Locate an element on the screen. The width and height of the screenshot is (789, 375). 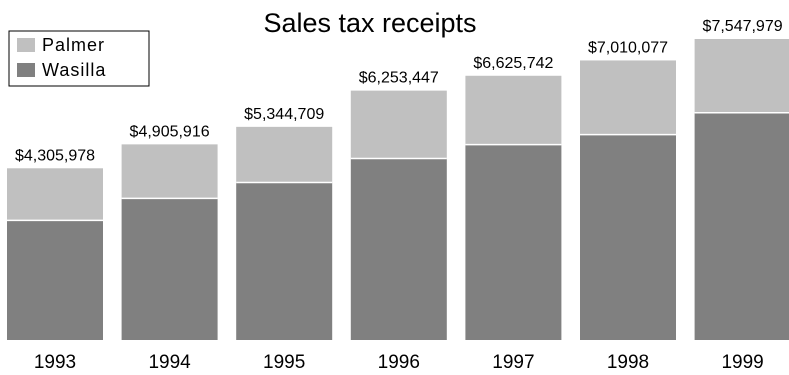
bar-palmer-1994 is located at coordinates (169, 171).